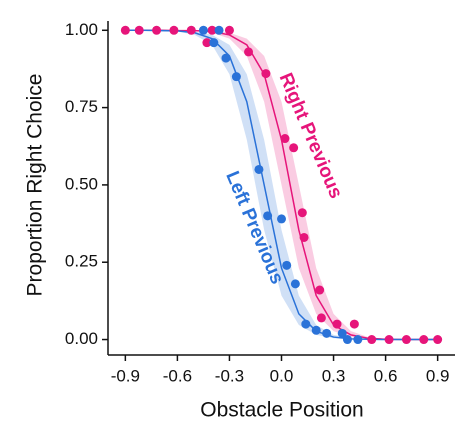  Describe the element at coordinates (438, 375) in the screenshot. I see `x-tick-label: 0.9` at that location.